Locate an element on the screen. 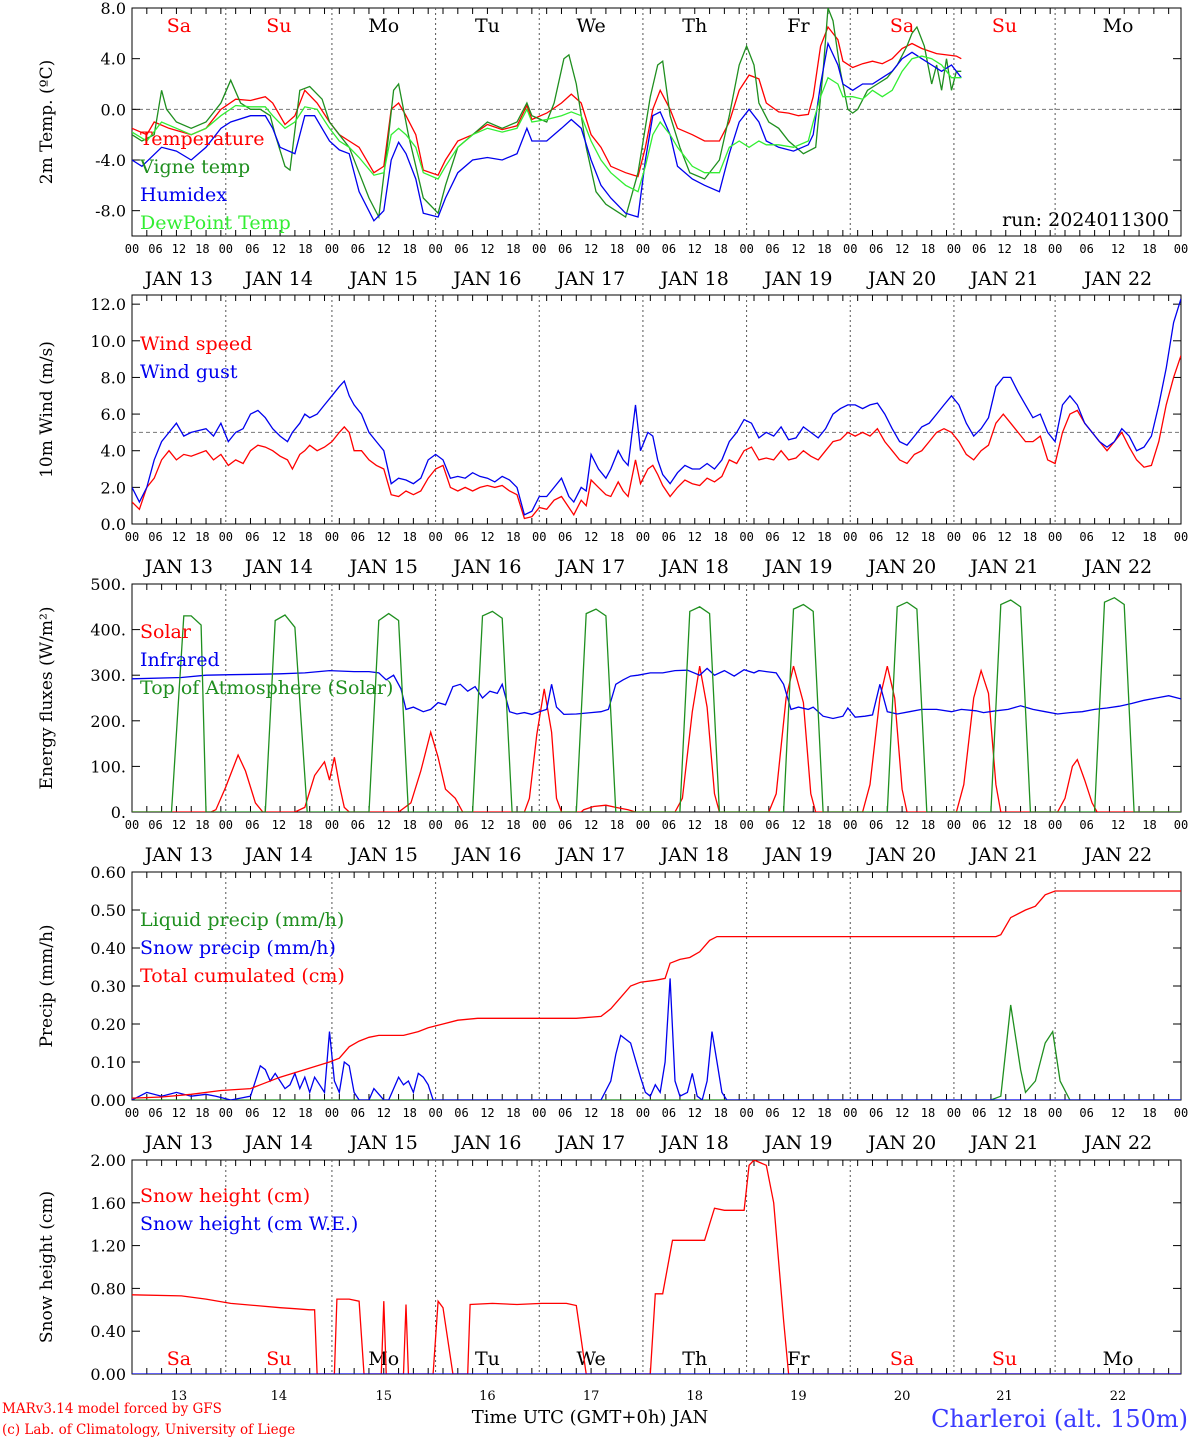 The width and height of the screenshot is (1194, 1440). date-label: JAN 17 is located at coordinates (590, 855).